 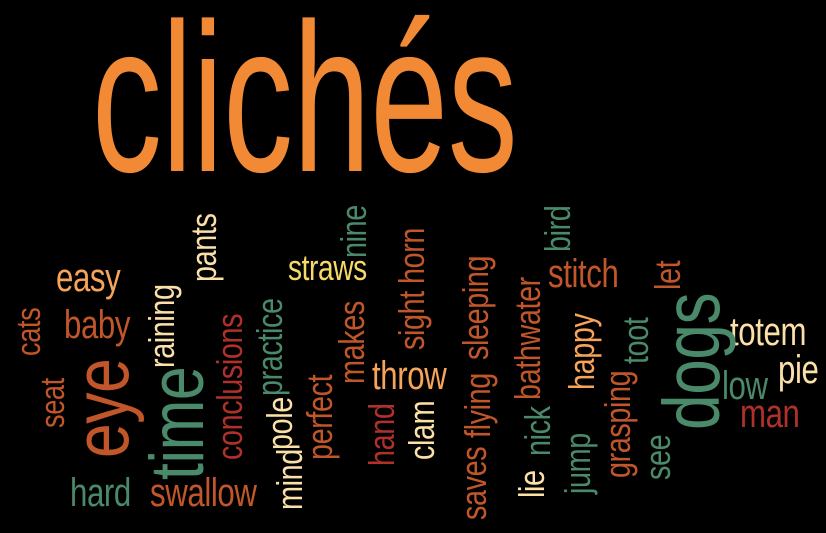 I want to click on word-hand: hand, so click(x=381, y=434).